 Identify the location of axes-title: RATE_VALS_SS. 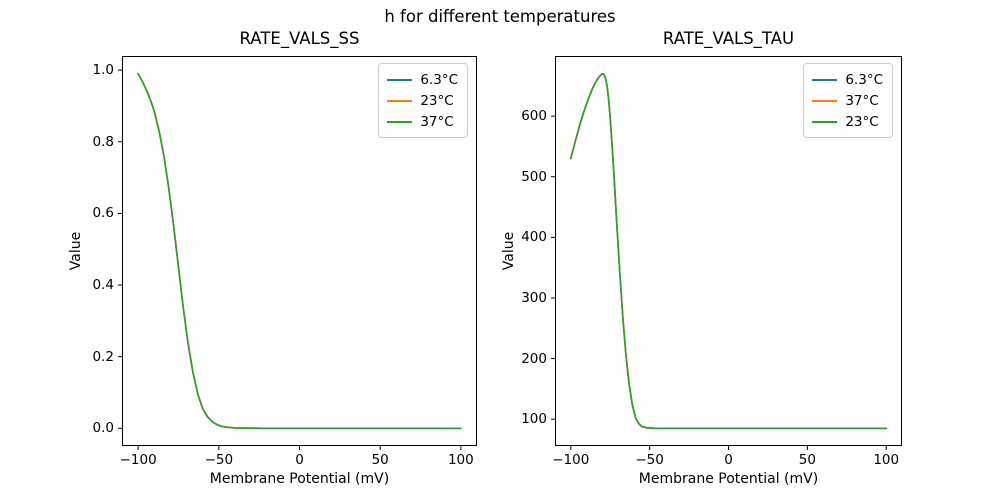
(299, 38).